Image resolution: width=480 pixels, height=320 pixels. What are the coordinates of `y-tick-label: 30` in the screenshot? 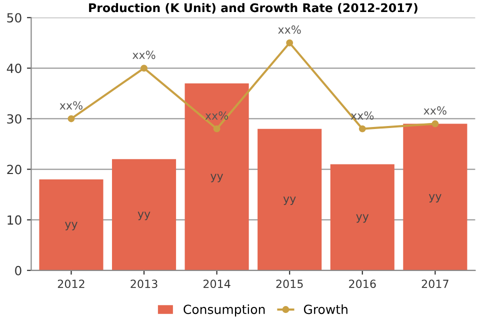 It's located at (14, 119).